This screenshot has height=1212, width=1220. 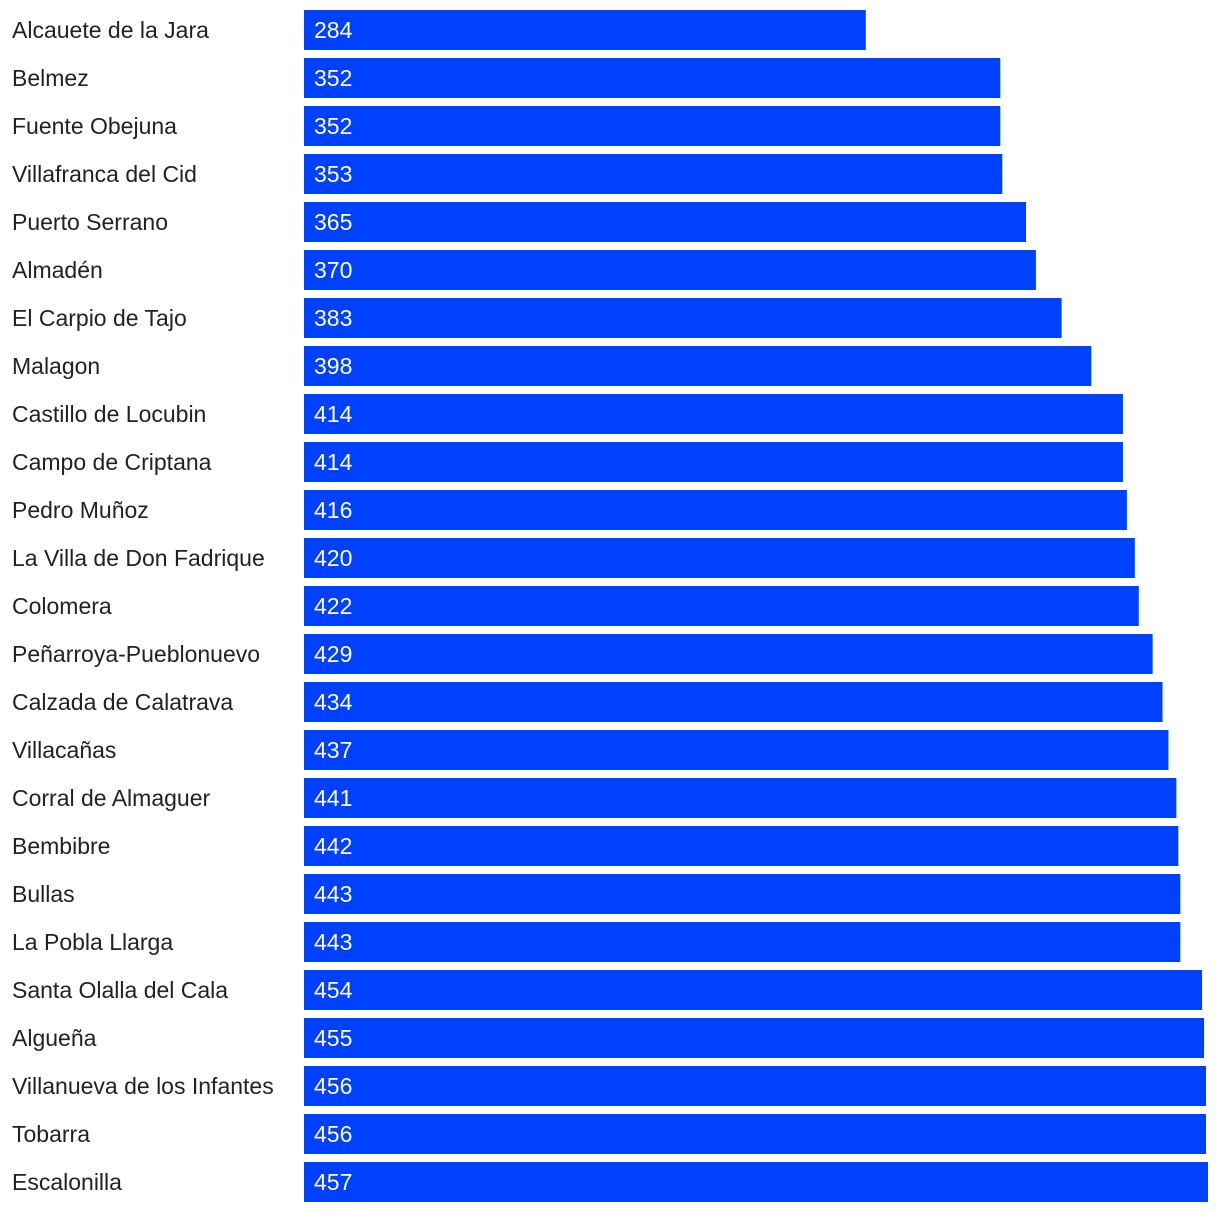 I want to click on category-label: Campo de Criptana, so click(x=112, y=462).